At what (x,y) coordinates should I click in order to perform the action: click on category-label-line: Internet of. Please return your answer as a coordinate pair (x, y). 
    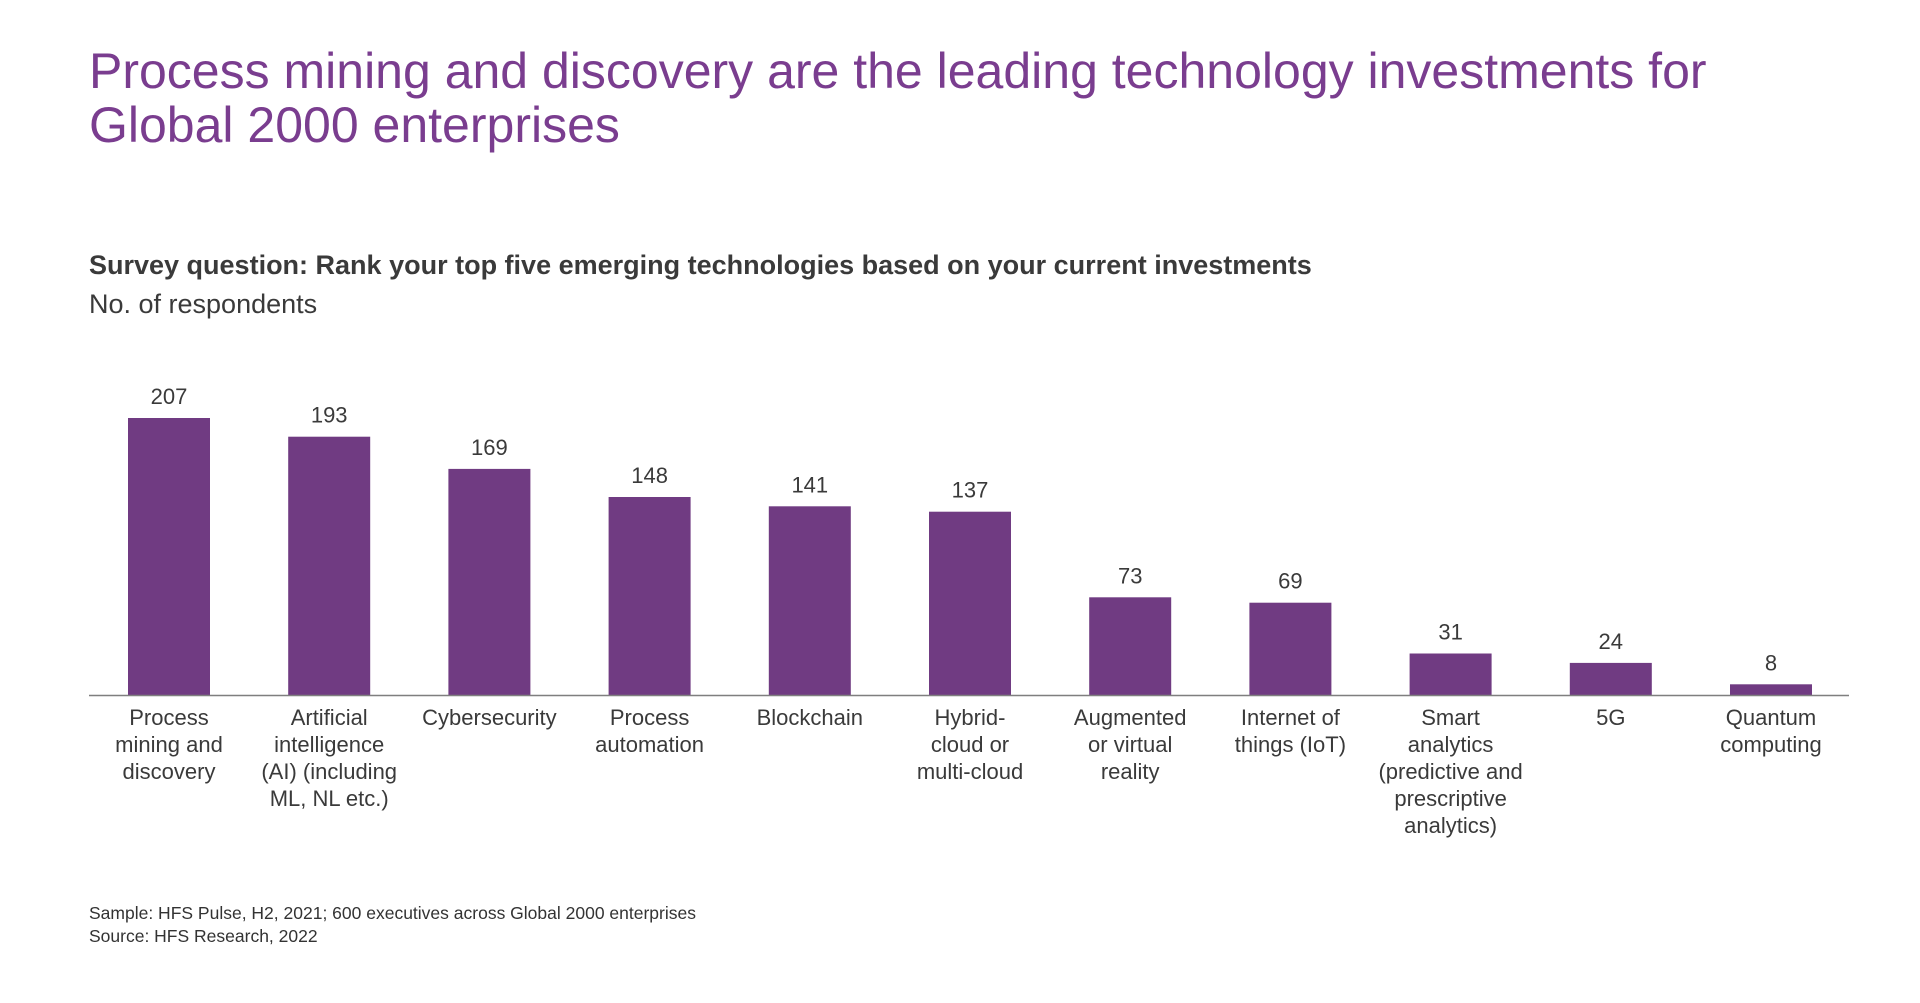
    Looking at the image, I should click on (1291, 717).